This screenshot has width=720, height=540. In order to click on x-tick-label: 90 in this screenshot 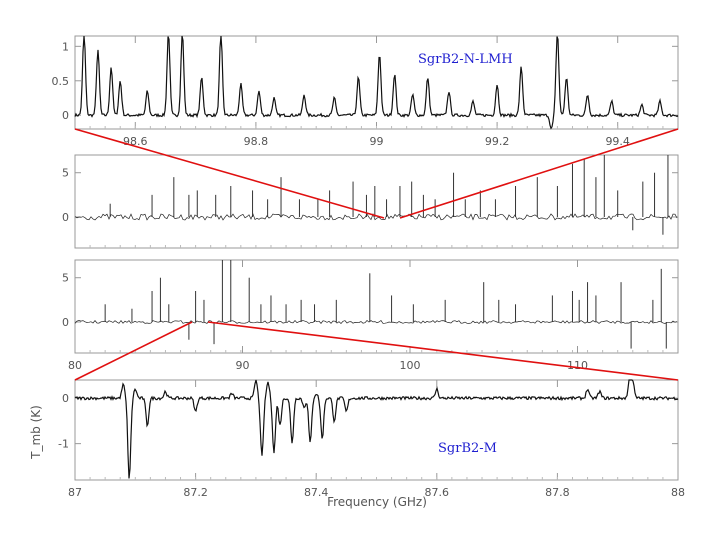, I will do `click(243, 365)`.